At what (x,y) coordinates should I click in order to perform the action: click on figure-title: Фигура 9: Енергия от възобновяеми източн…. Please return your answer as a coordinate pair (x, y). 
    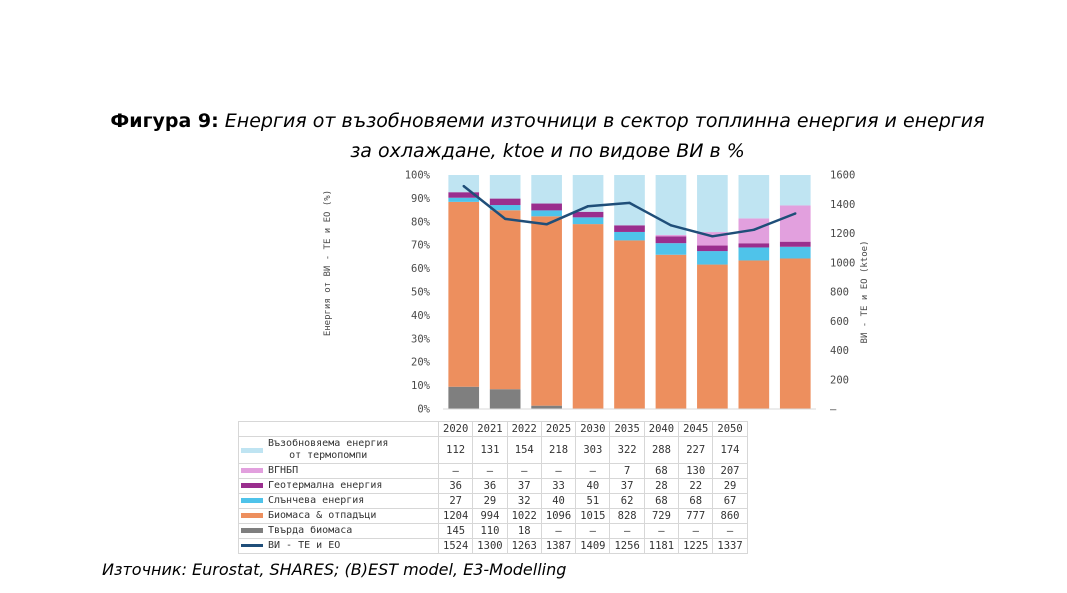
    Looking at the image, I should click on (547, 136).